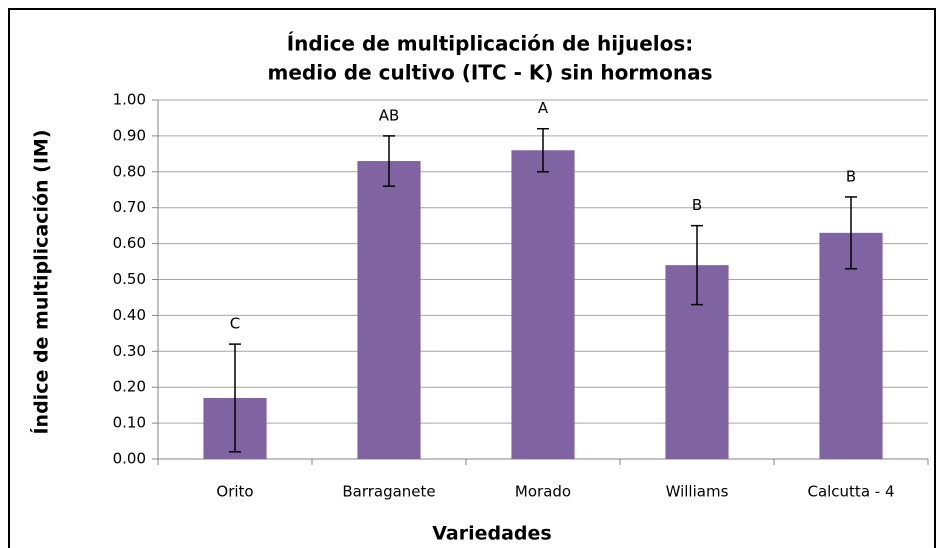 This screenshot has height=548, width=941. What do you see at coordinates (850, 492) in the screenshot?
I see `x-tick-label: Calcutta - 4` at bounding box center [850, 492].